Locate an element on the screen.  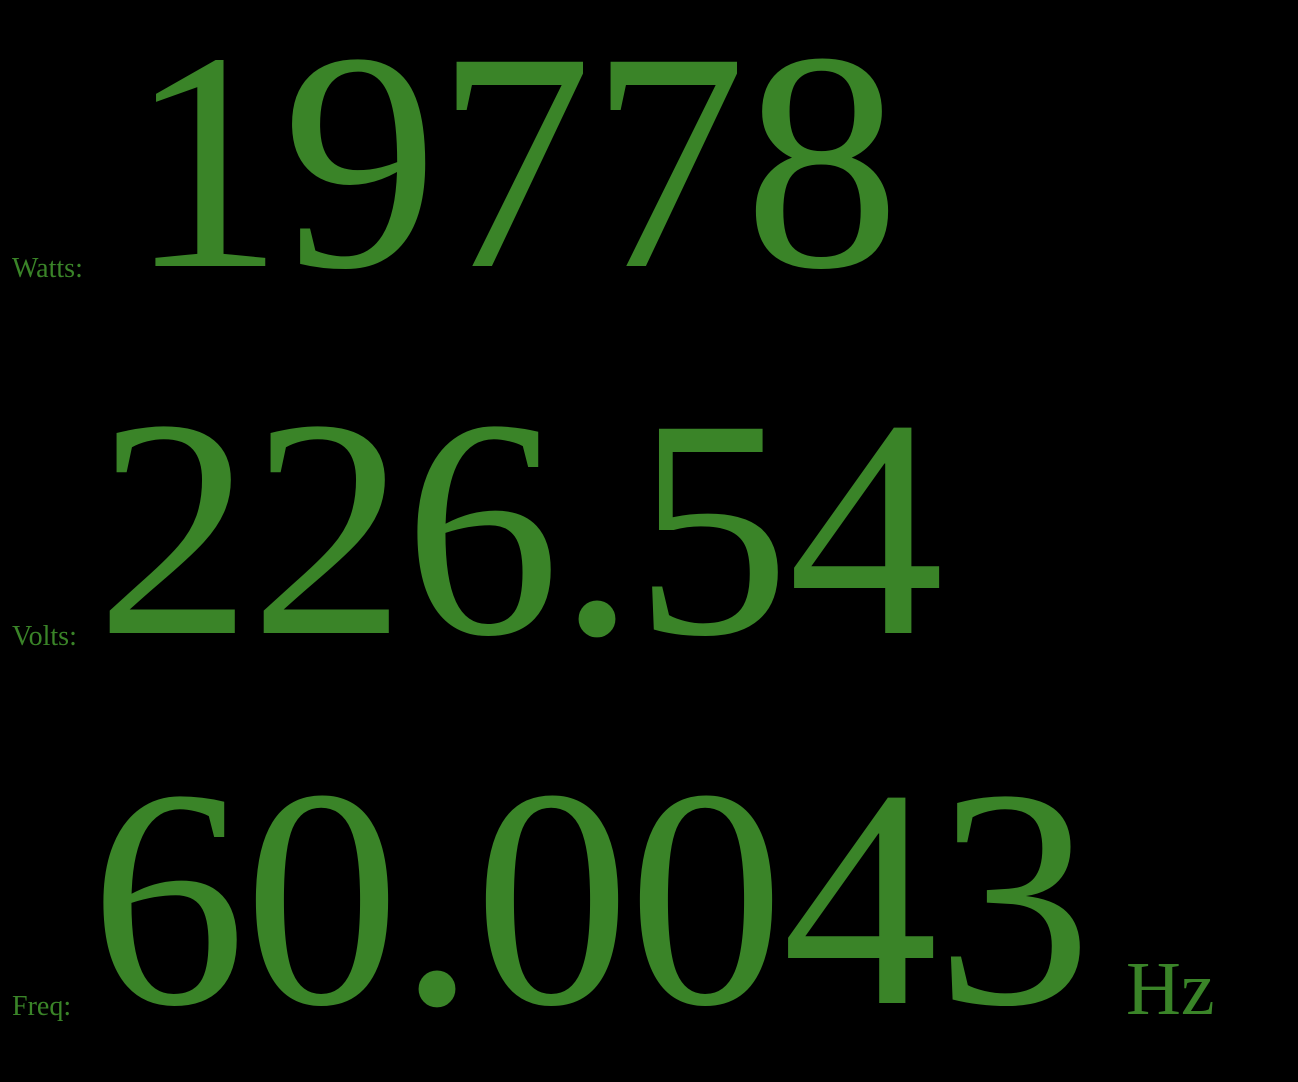
watts-label: Watts: is located at coordinates (47, 268).